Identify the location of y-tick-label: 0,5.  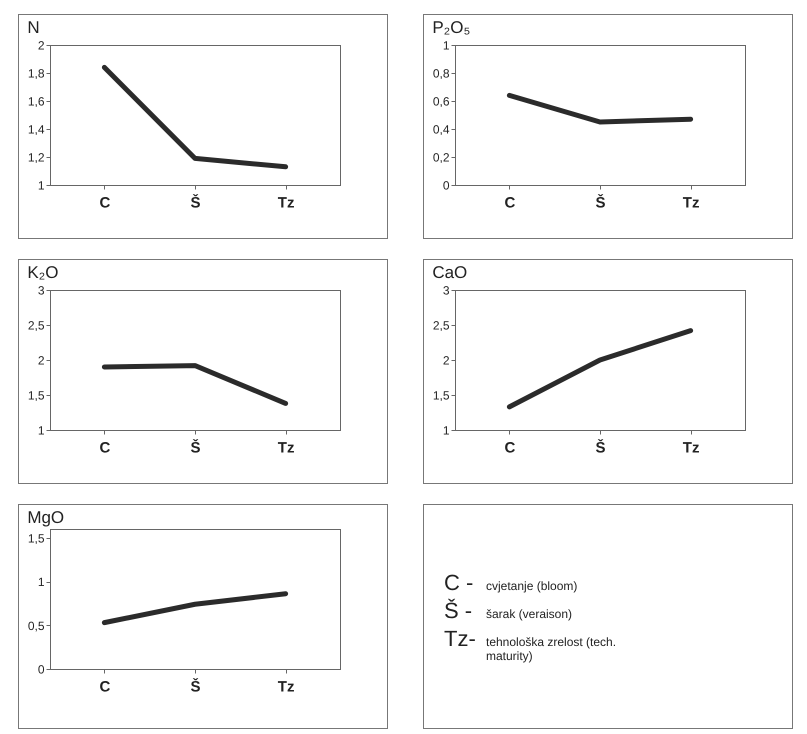
(36, 625).